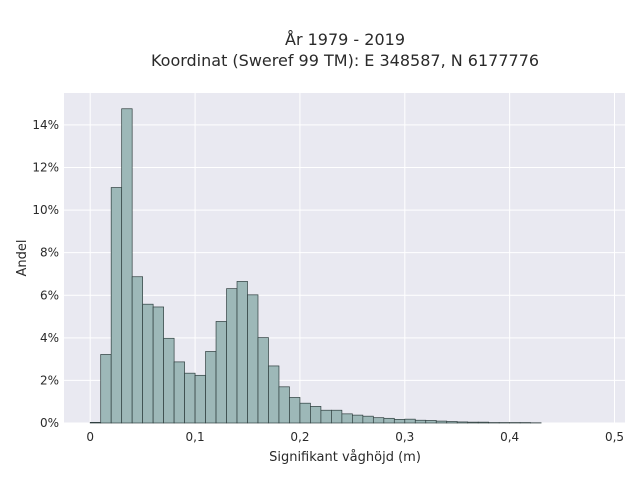  I want to click on x-tick-label: 0,5, so click(614, 437).